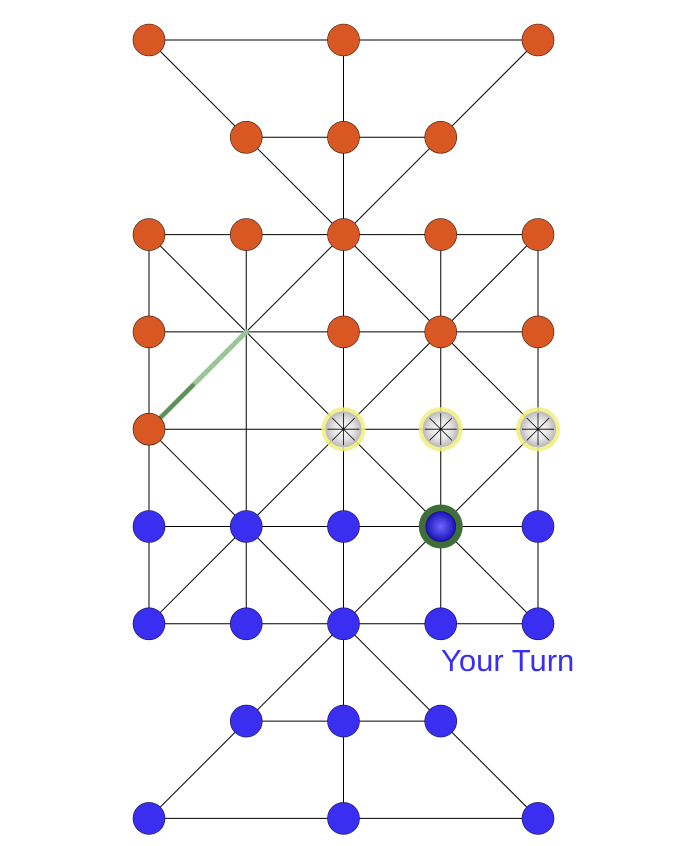  I want to click on selected-blue-piece, so click(440, 526).